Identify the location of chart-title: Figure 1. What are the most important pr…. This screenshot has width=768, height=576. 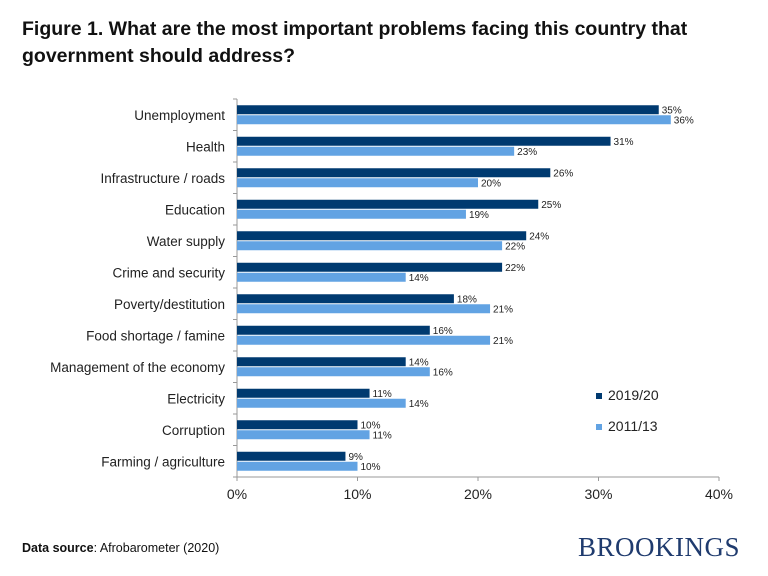
(355, 42).